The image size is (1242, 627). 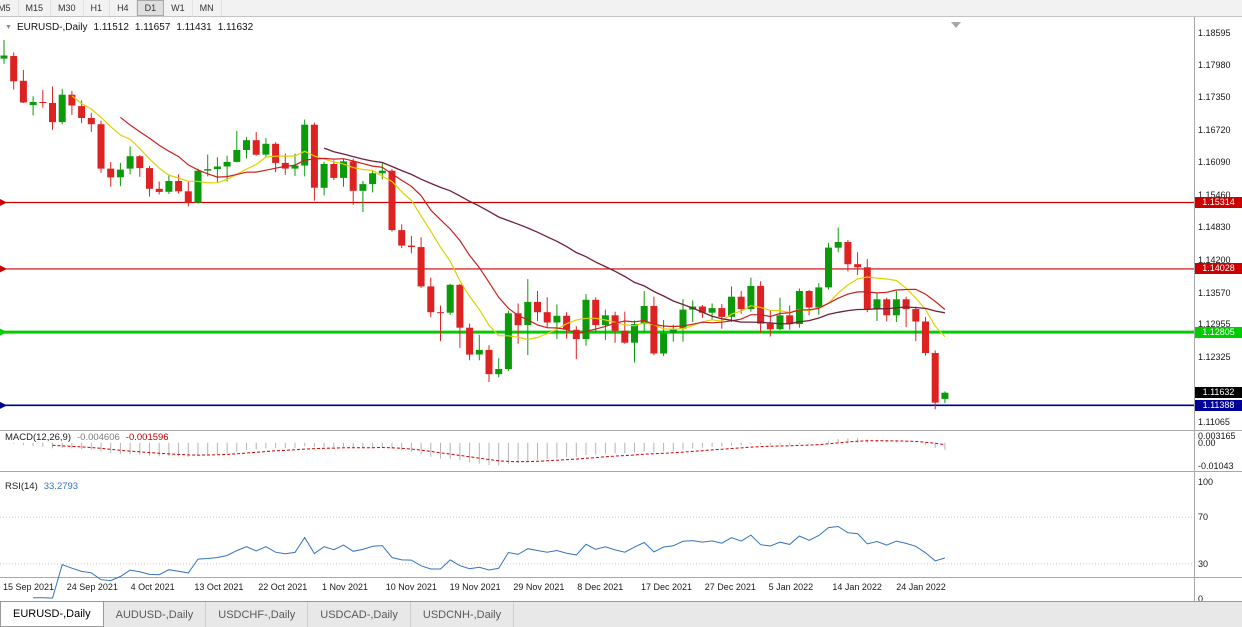 What do you see at coordinates (35, 8) in the screenshot?
I see `timeframe-button-m15: M15` at bounding box center [35, 8].